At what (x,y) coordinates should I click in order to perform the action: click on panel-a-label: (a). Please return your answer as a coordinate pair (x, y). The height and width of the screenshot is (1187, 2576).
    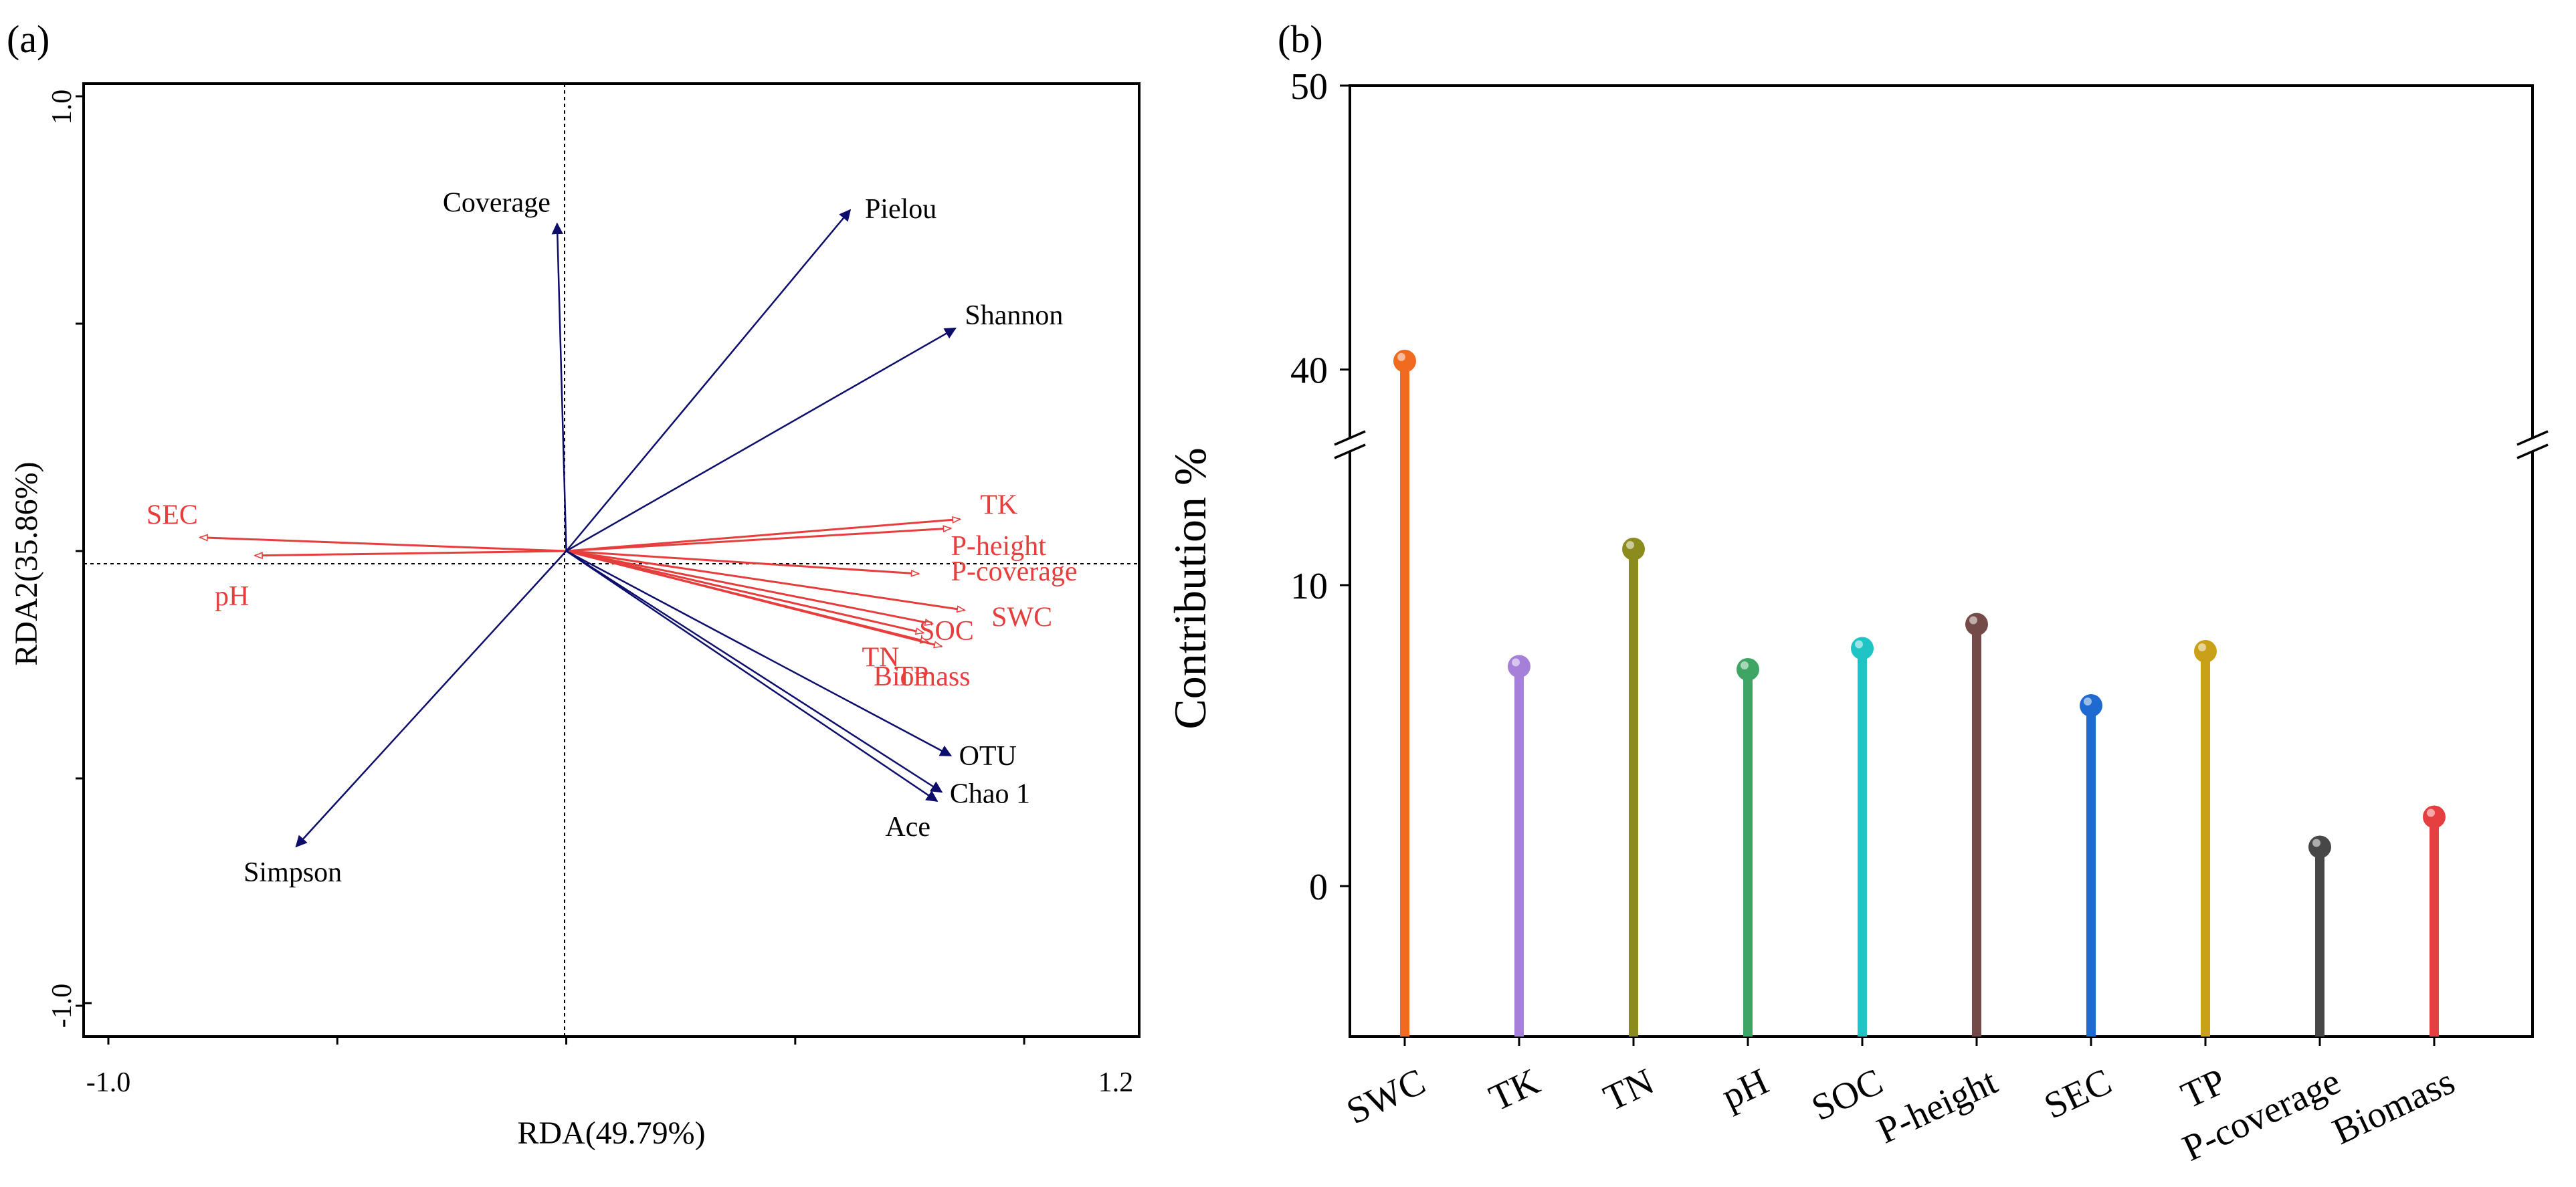
    Looking at the image, I should click on (28, 39).